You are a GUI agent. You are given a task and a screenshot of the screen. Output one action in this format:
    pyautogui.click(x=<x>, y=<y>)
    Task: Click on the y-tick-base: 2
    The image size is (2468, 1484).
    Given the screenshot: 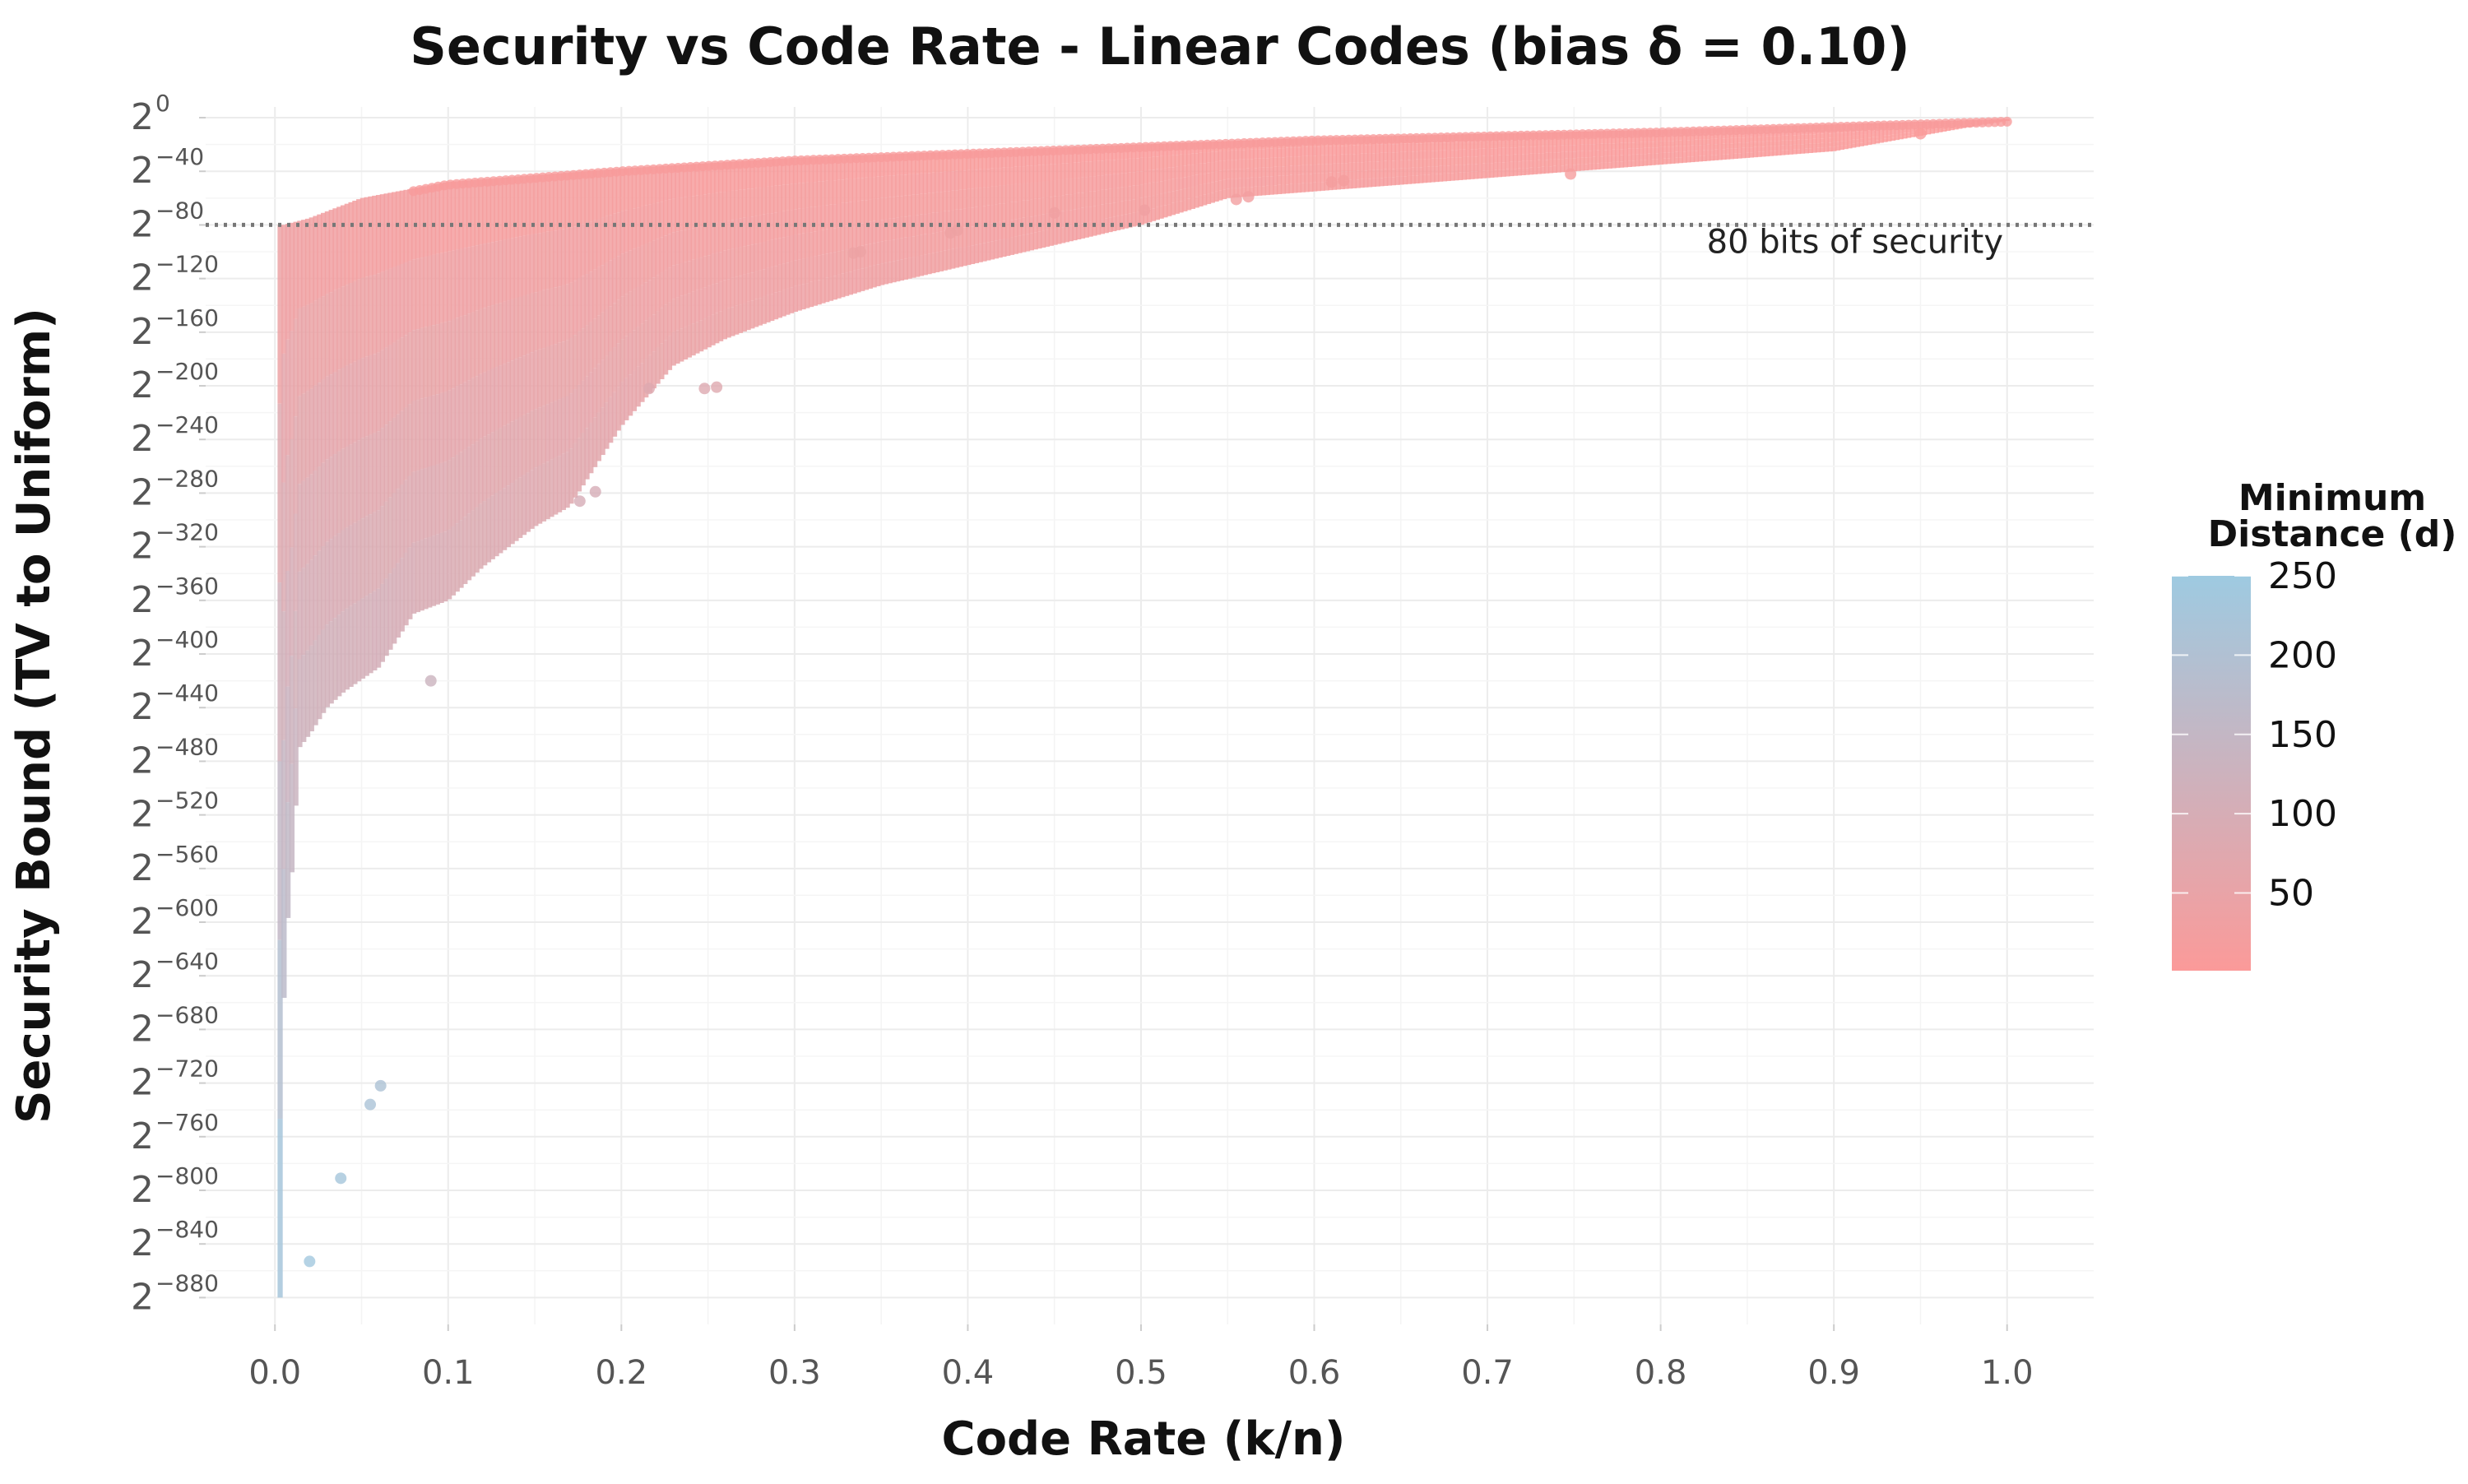 What is the action you would take?
    pyautogui.click(x=142, y=332)
    